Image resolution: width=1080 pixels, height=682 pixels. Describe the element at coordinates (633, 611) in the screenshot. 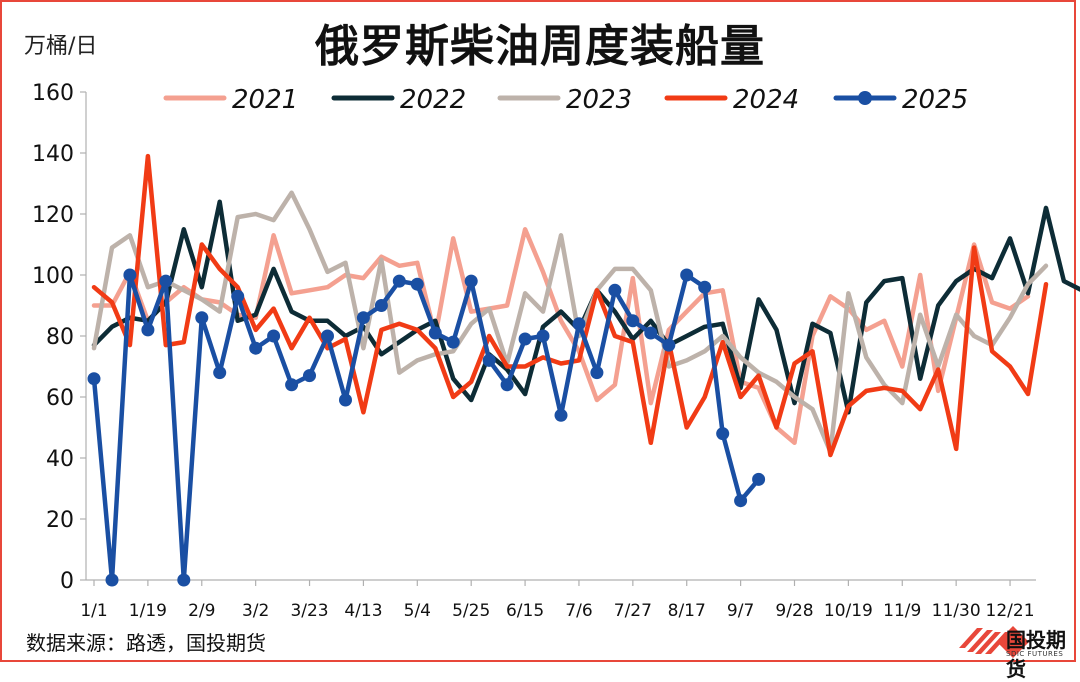

I see `x-tick-label: 7/27` at that location.